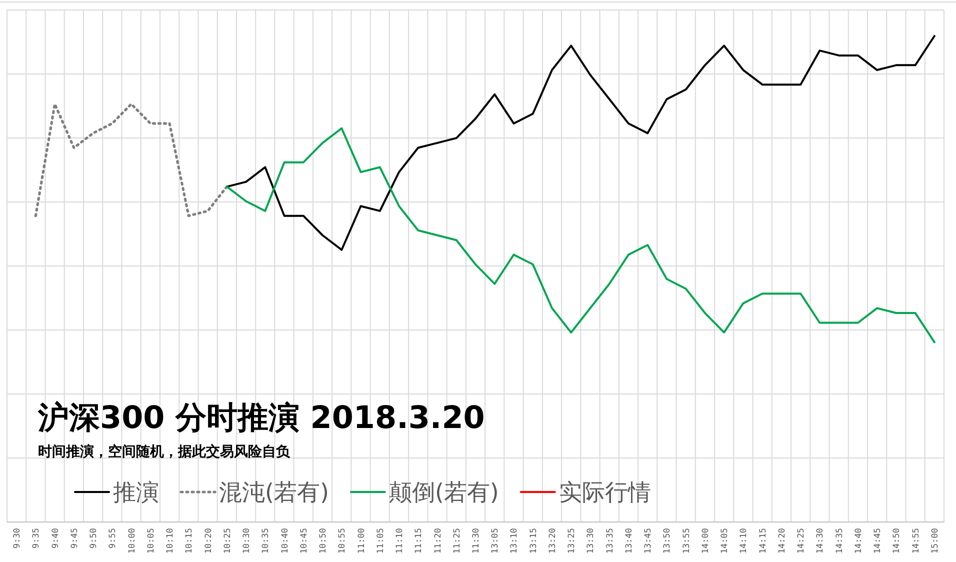  Describe the element at coordinates (705, 541) in the screenshot. I see `x-tick-label: 14:00` at that location.